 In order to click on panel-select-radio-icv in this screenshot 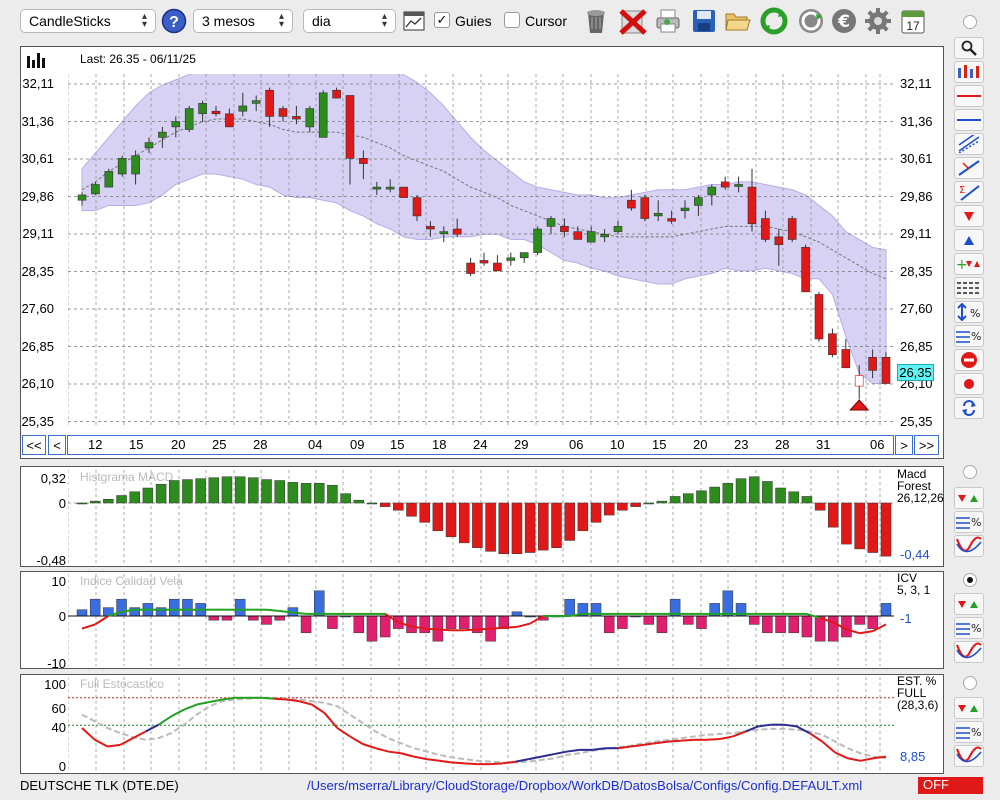, I will do `click(970, 580)`.